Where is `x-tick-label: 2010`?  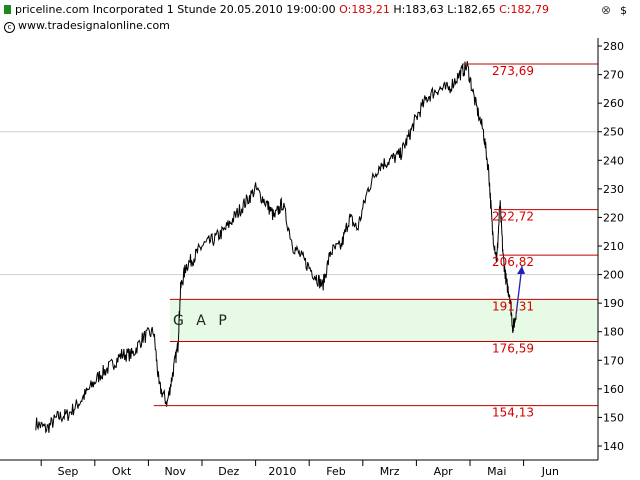
x-tick-label: 2010 is located at coordinates (282, 471).